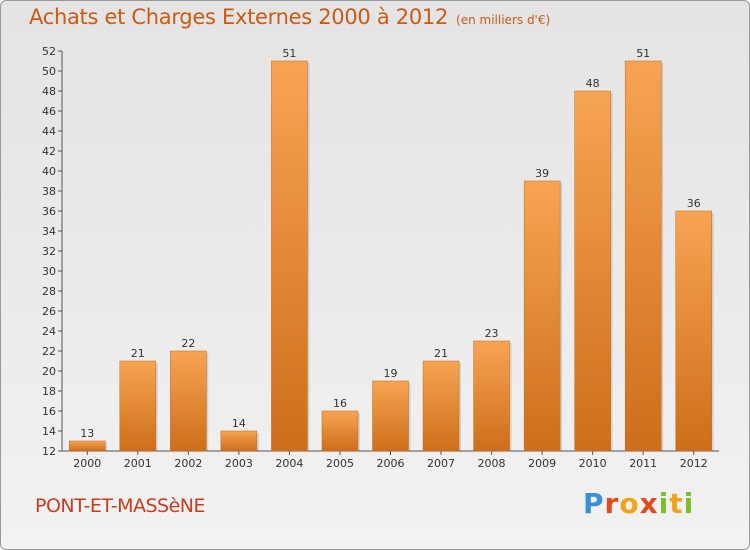 The image size is (750, 550). I want to click on x-tick-label: 2012, so click(694, 463).